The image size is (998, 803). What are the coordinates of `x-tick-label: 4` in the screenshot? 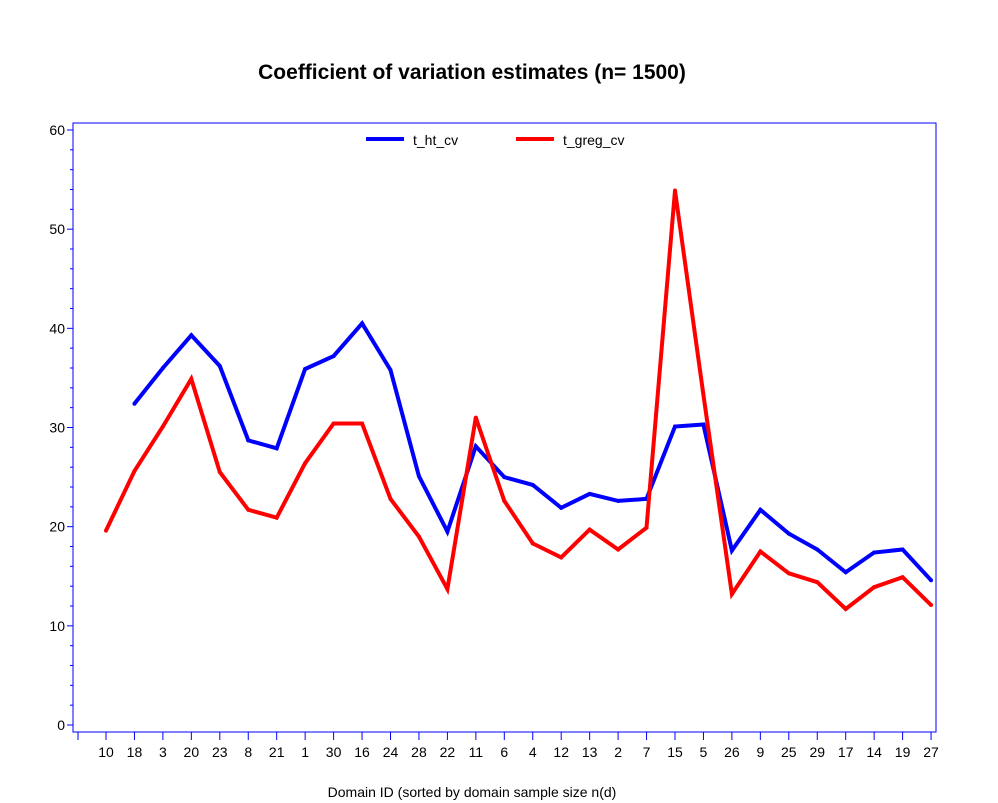 It's located at (533, 752).